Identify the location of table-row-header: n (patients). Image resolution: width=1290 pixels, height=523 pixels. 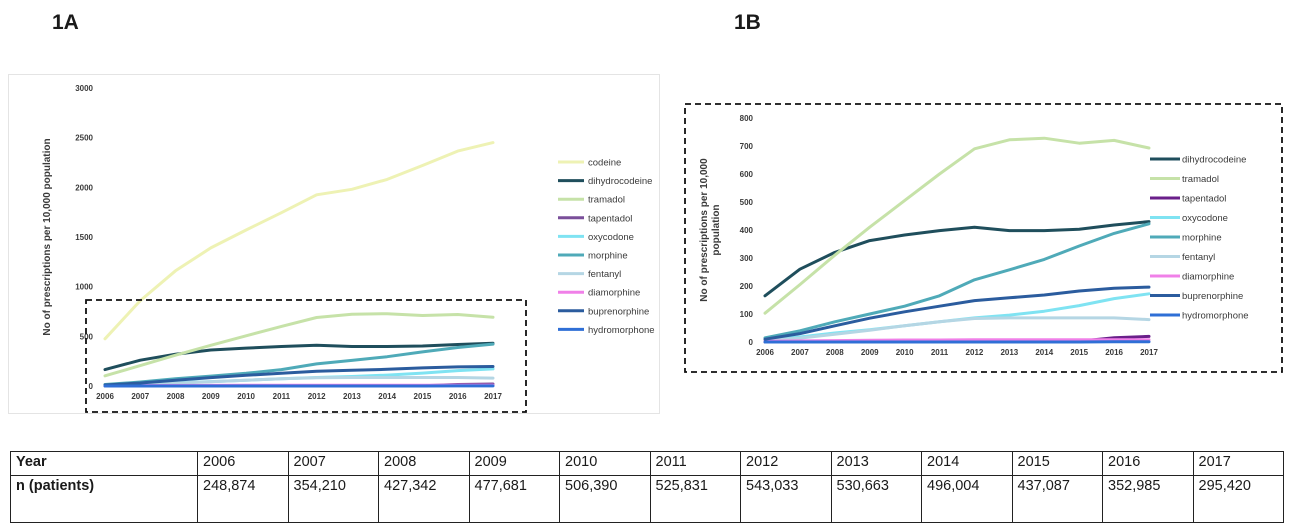
(104, 499).